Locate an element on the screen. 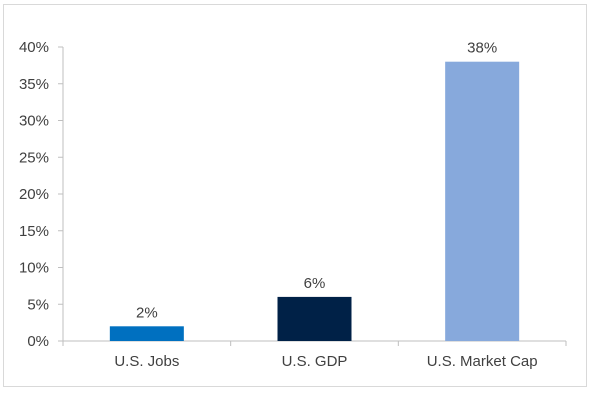 This screenshot has width=593, height=401. y-tick-label: 10% is located at coordinates (34, 268).